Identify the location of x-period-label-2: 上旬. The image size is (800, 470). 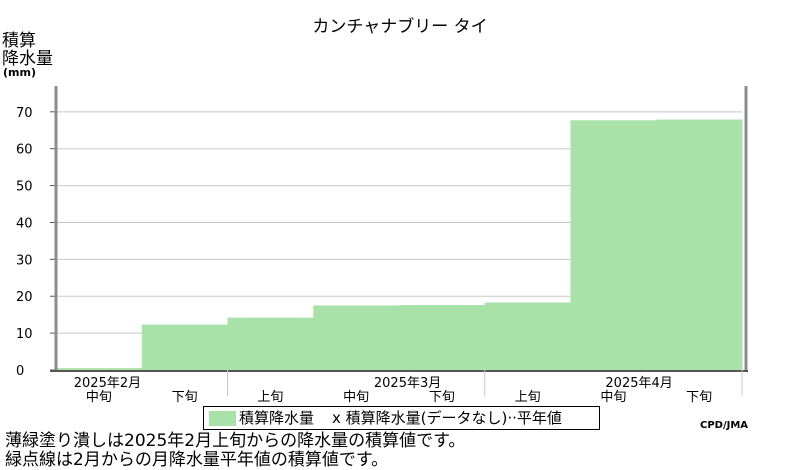
(270, 397).